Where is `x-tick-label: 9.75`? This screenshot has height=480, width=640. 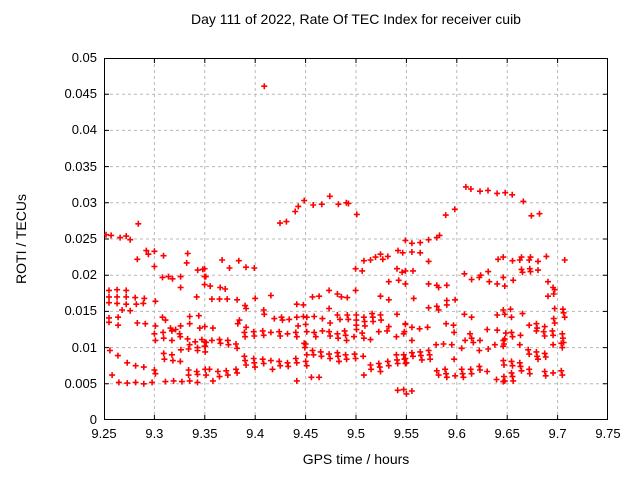
x-tick-label: 9.75 is located at coordinates (608, 433).